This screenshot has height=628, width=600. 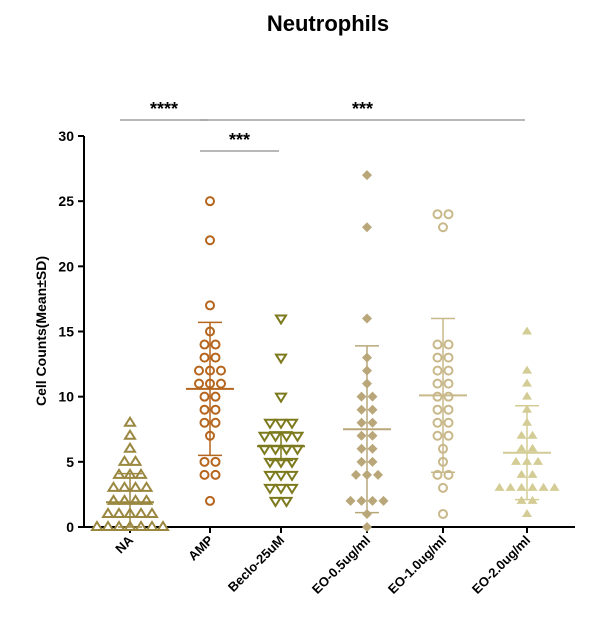 What do you see at coordinates (71, 331) in the screenshot?
I see `y-ticks: 0 5 10 15 20 25 30` at bounding box center [71, 331].